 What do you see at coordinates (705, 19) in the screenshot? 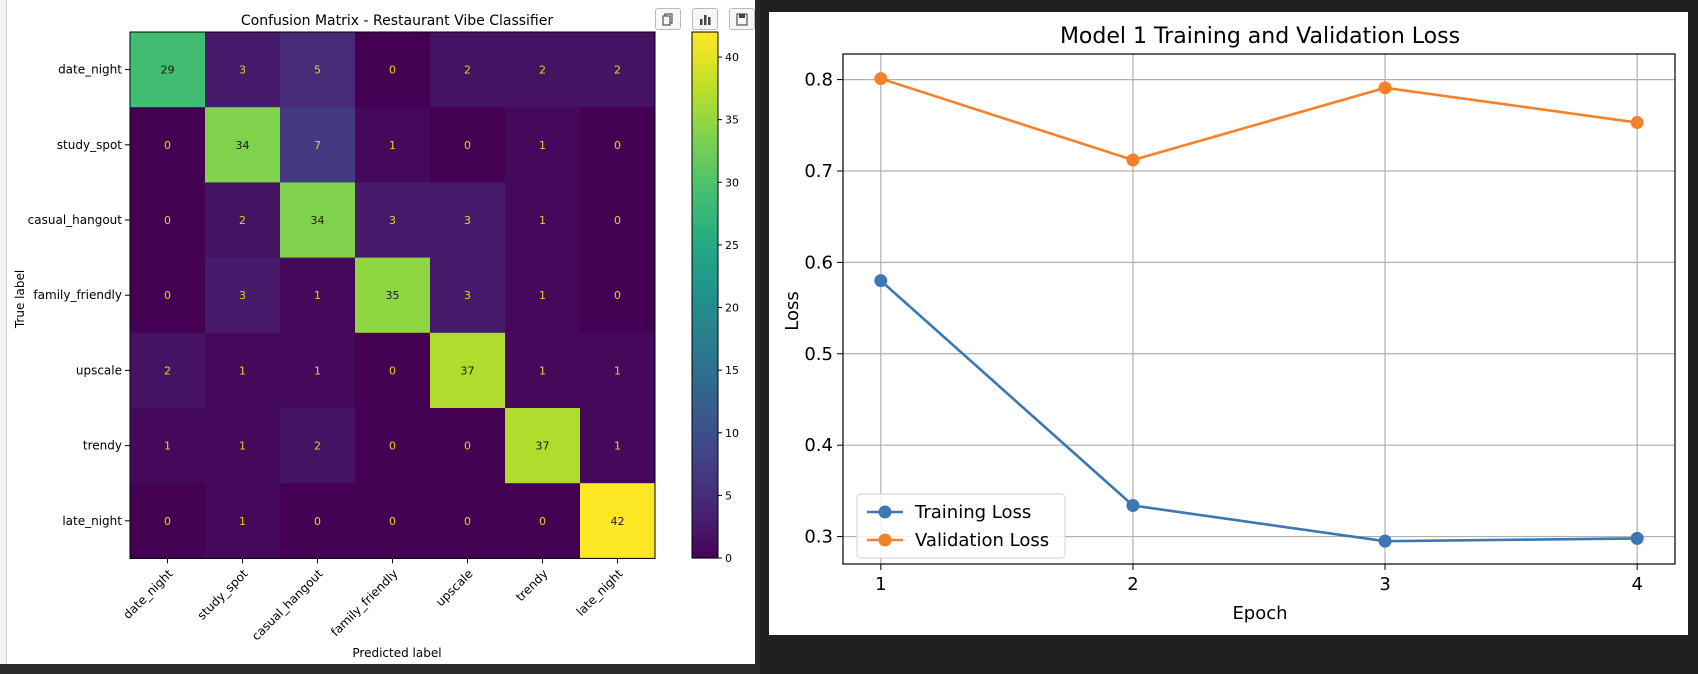
I see `chart-button` at bounding box center [705, 19].